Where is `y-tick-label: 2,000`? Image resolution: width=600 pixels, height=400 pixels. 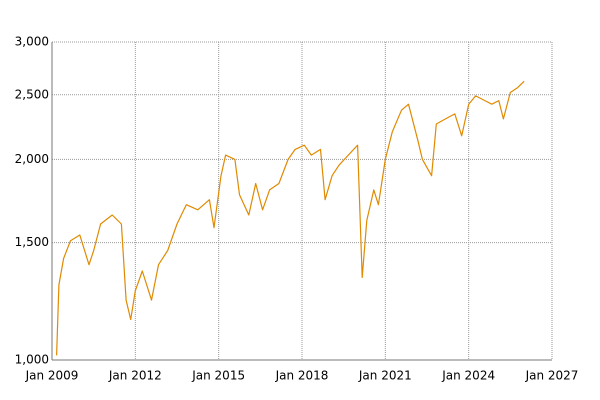
y-tick-label: 2,000 is located at coordinates (32, 159).